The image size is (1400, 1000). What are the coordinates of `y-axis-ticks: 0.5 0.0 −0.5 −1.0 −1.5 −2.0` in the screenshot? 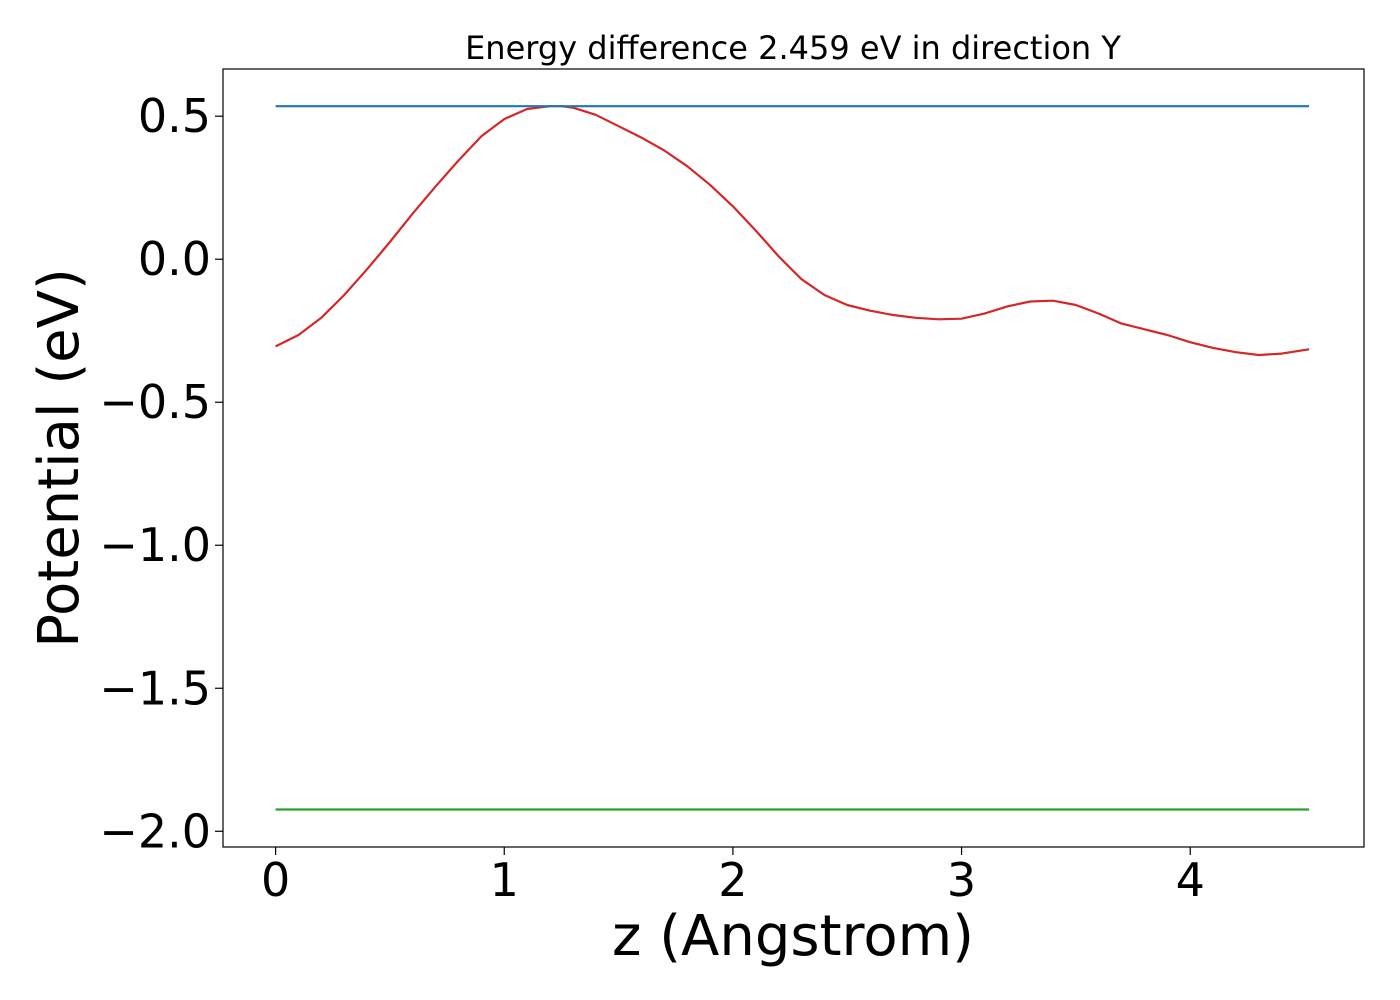 It's located at (161, 473).